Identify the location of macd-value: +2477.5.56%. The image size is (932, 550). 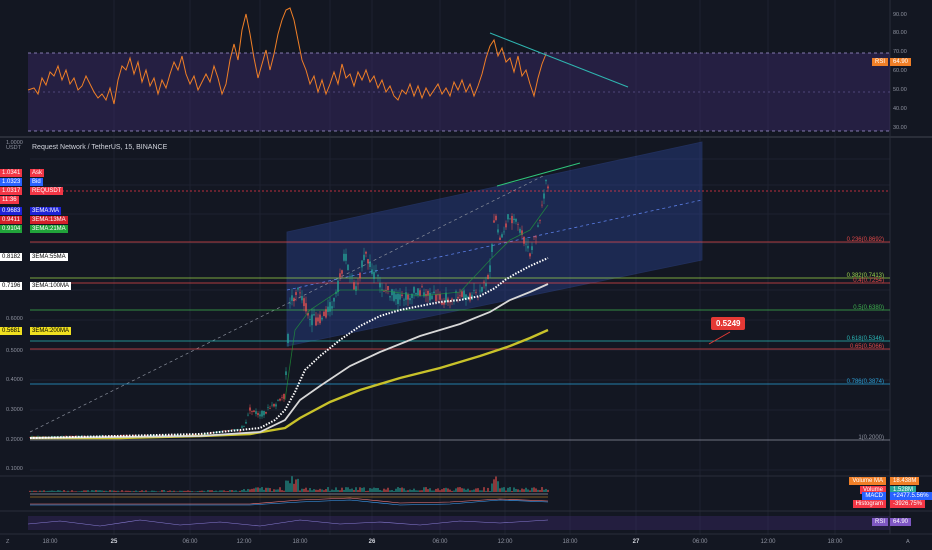
(911, 496).